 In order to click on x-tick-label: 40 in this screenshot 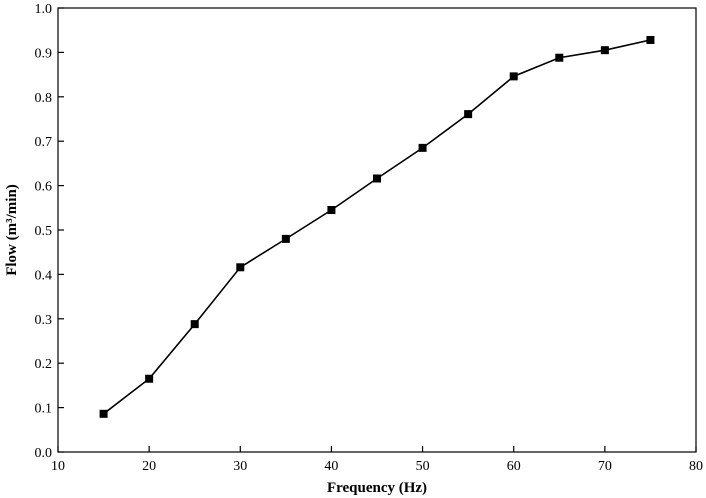, I will do `click(331, 466)`.